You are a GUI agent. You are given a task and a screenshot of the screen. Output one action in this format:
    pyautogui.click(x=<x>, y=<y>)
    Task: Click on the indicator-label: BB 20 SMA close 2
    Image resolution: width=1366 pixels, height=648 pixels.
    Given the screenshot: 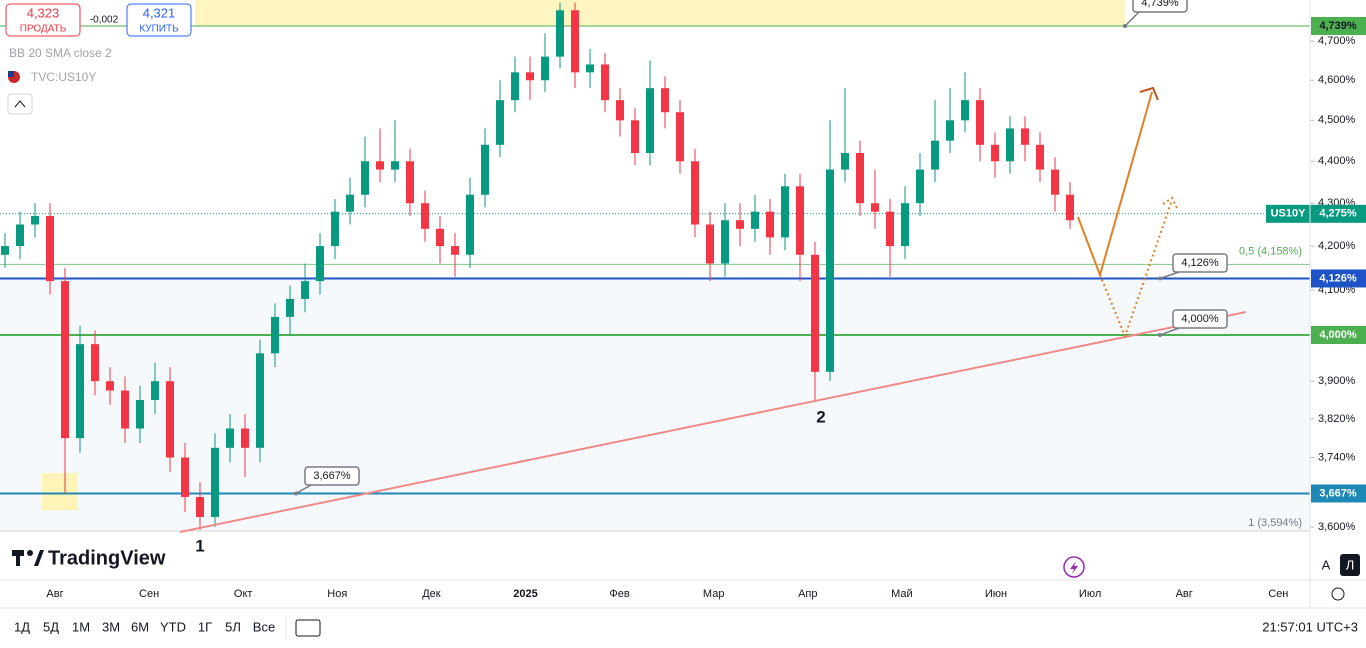 What is the action you would take?
    pyautogui.click(x=60, y=53)
    